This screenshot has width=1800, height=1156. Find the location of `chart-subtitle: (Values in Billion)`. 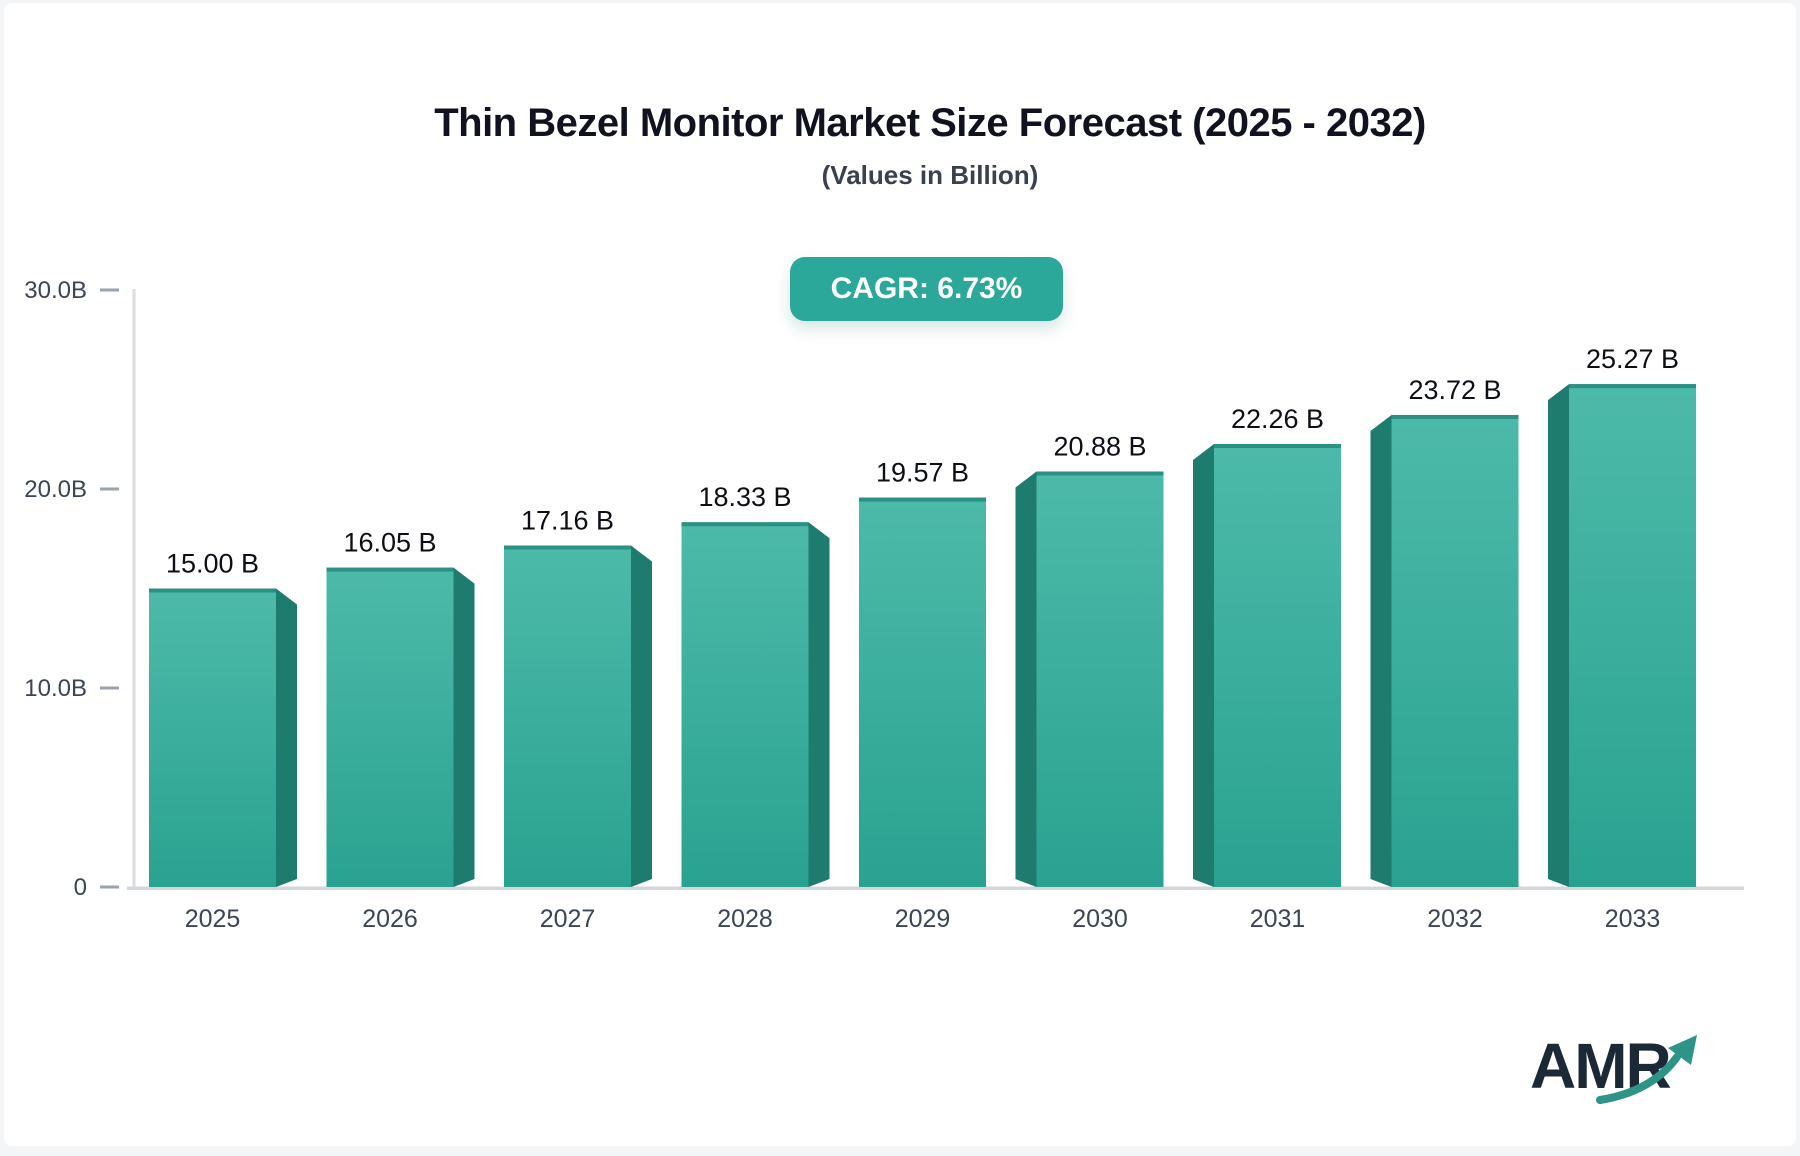

chart-subtitle: (Values in Billion) is located at coordinates (930, 175).